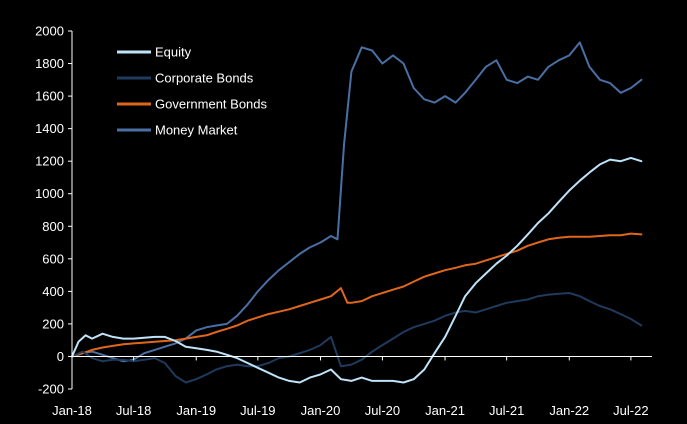  What do you see at coordinates (173, 52) in the screenshot?
I see `legend-label-equity: Equity` at bounding box center [173, 52].